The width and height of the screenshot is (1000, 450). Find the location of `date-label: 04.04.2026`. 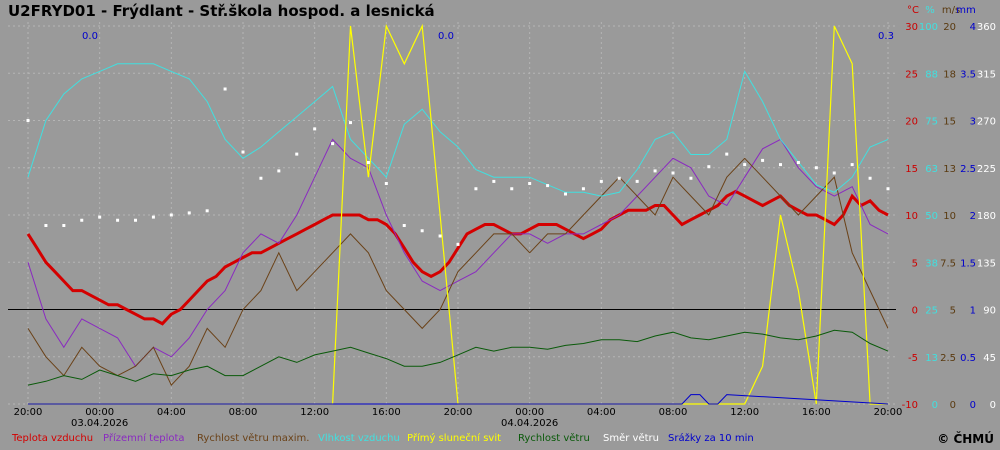

date-label: 04.04.2026 is located at coordinates (529, 423).